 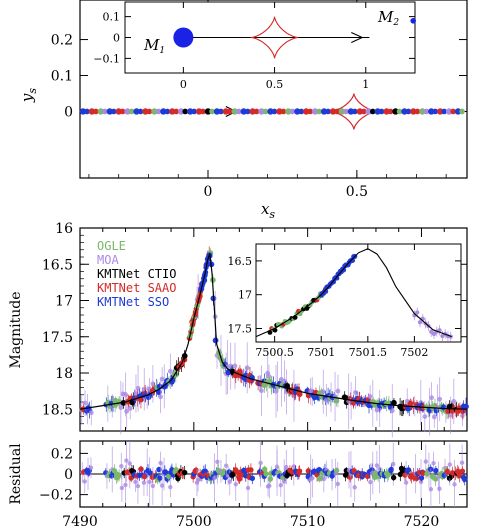 What do you see at coordinates (62, 41) in the screenshot?
I see `y-tick-label: 0.2` at bounding box center [62, 41].